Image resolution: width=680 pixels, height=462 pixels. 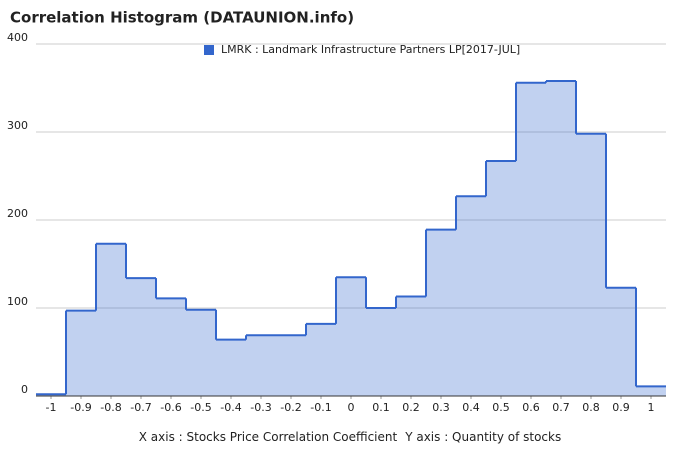 I want to click on x-tick-label: -0.9, so click(x=80, y=407).